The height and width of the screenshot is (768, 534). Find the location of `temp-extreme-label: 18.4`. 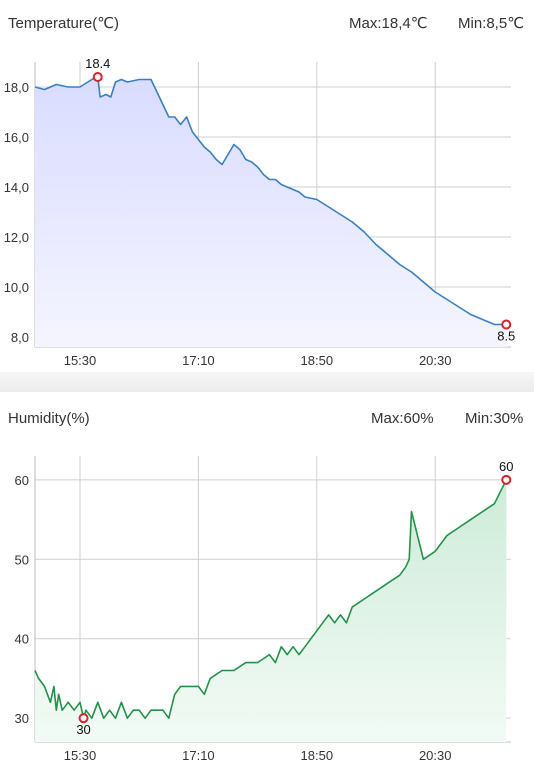

temp-extreme-label: 18.4 is located at coordinates (97, 63).